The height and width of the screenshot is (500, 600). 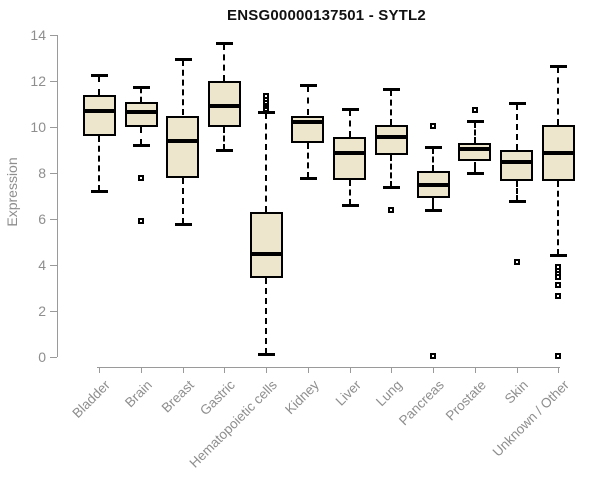 I want to click on lower-whisker-bladder, so click(x=99, y=164).